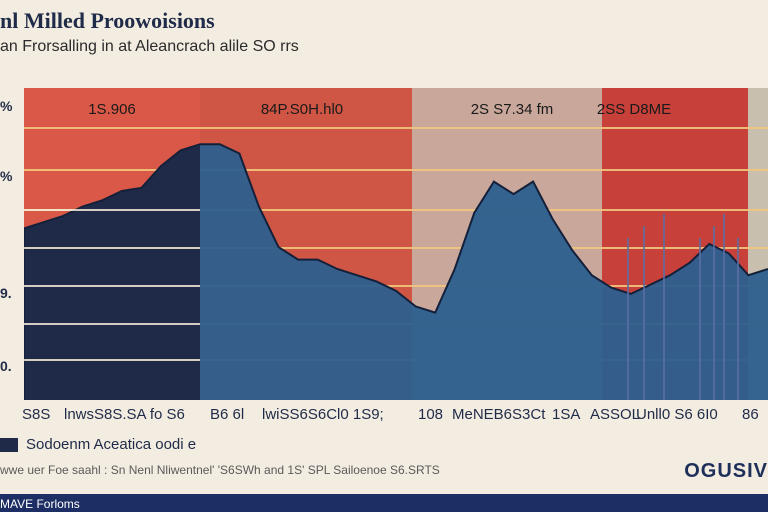 The height and width of the screenshot is (512, 768). Describe the element at coordinates (512, 109) in the screenshot. I see `band-label: 2S S7.34 fm` at that location.